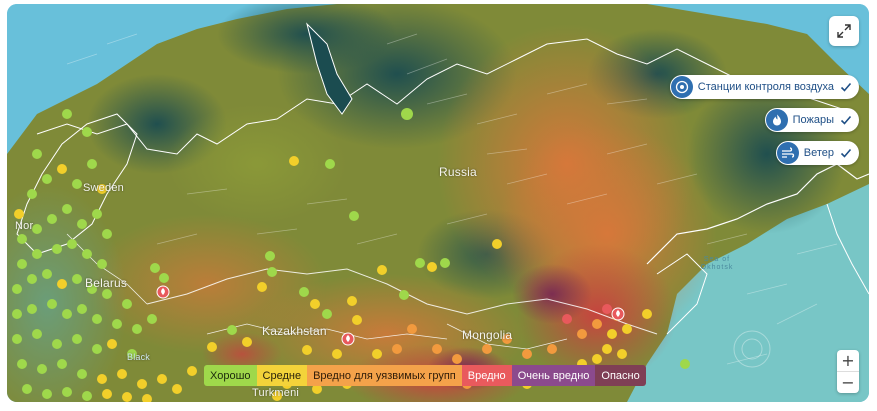 The image size is (877, 411). What do you see at coordinates (24, 226) in the screenshot?
I see `label-norway: Nor` at bounding box center [24, 226].